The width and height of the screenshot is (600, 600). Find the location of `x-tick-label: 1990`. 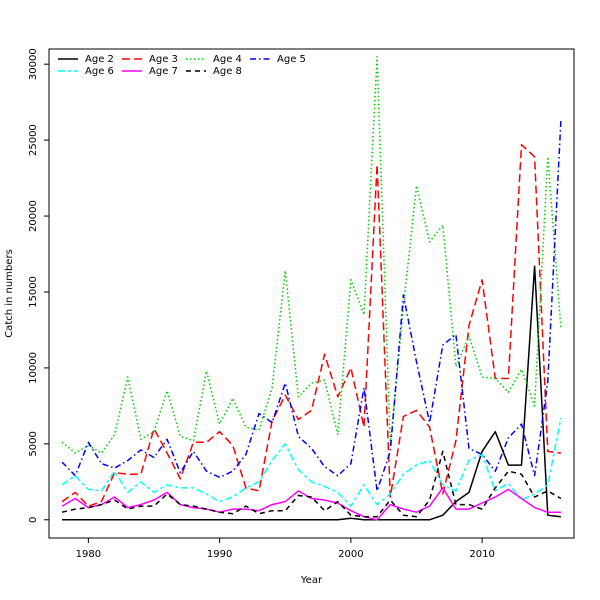

x-tick-label: 1990 is located at coordinates (219, 554).